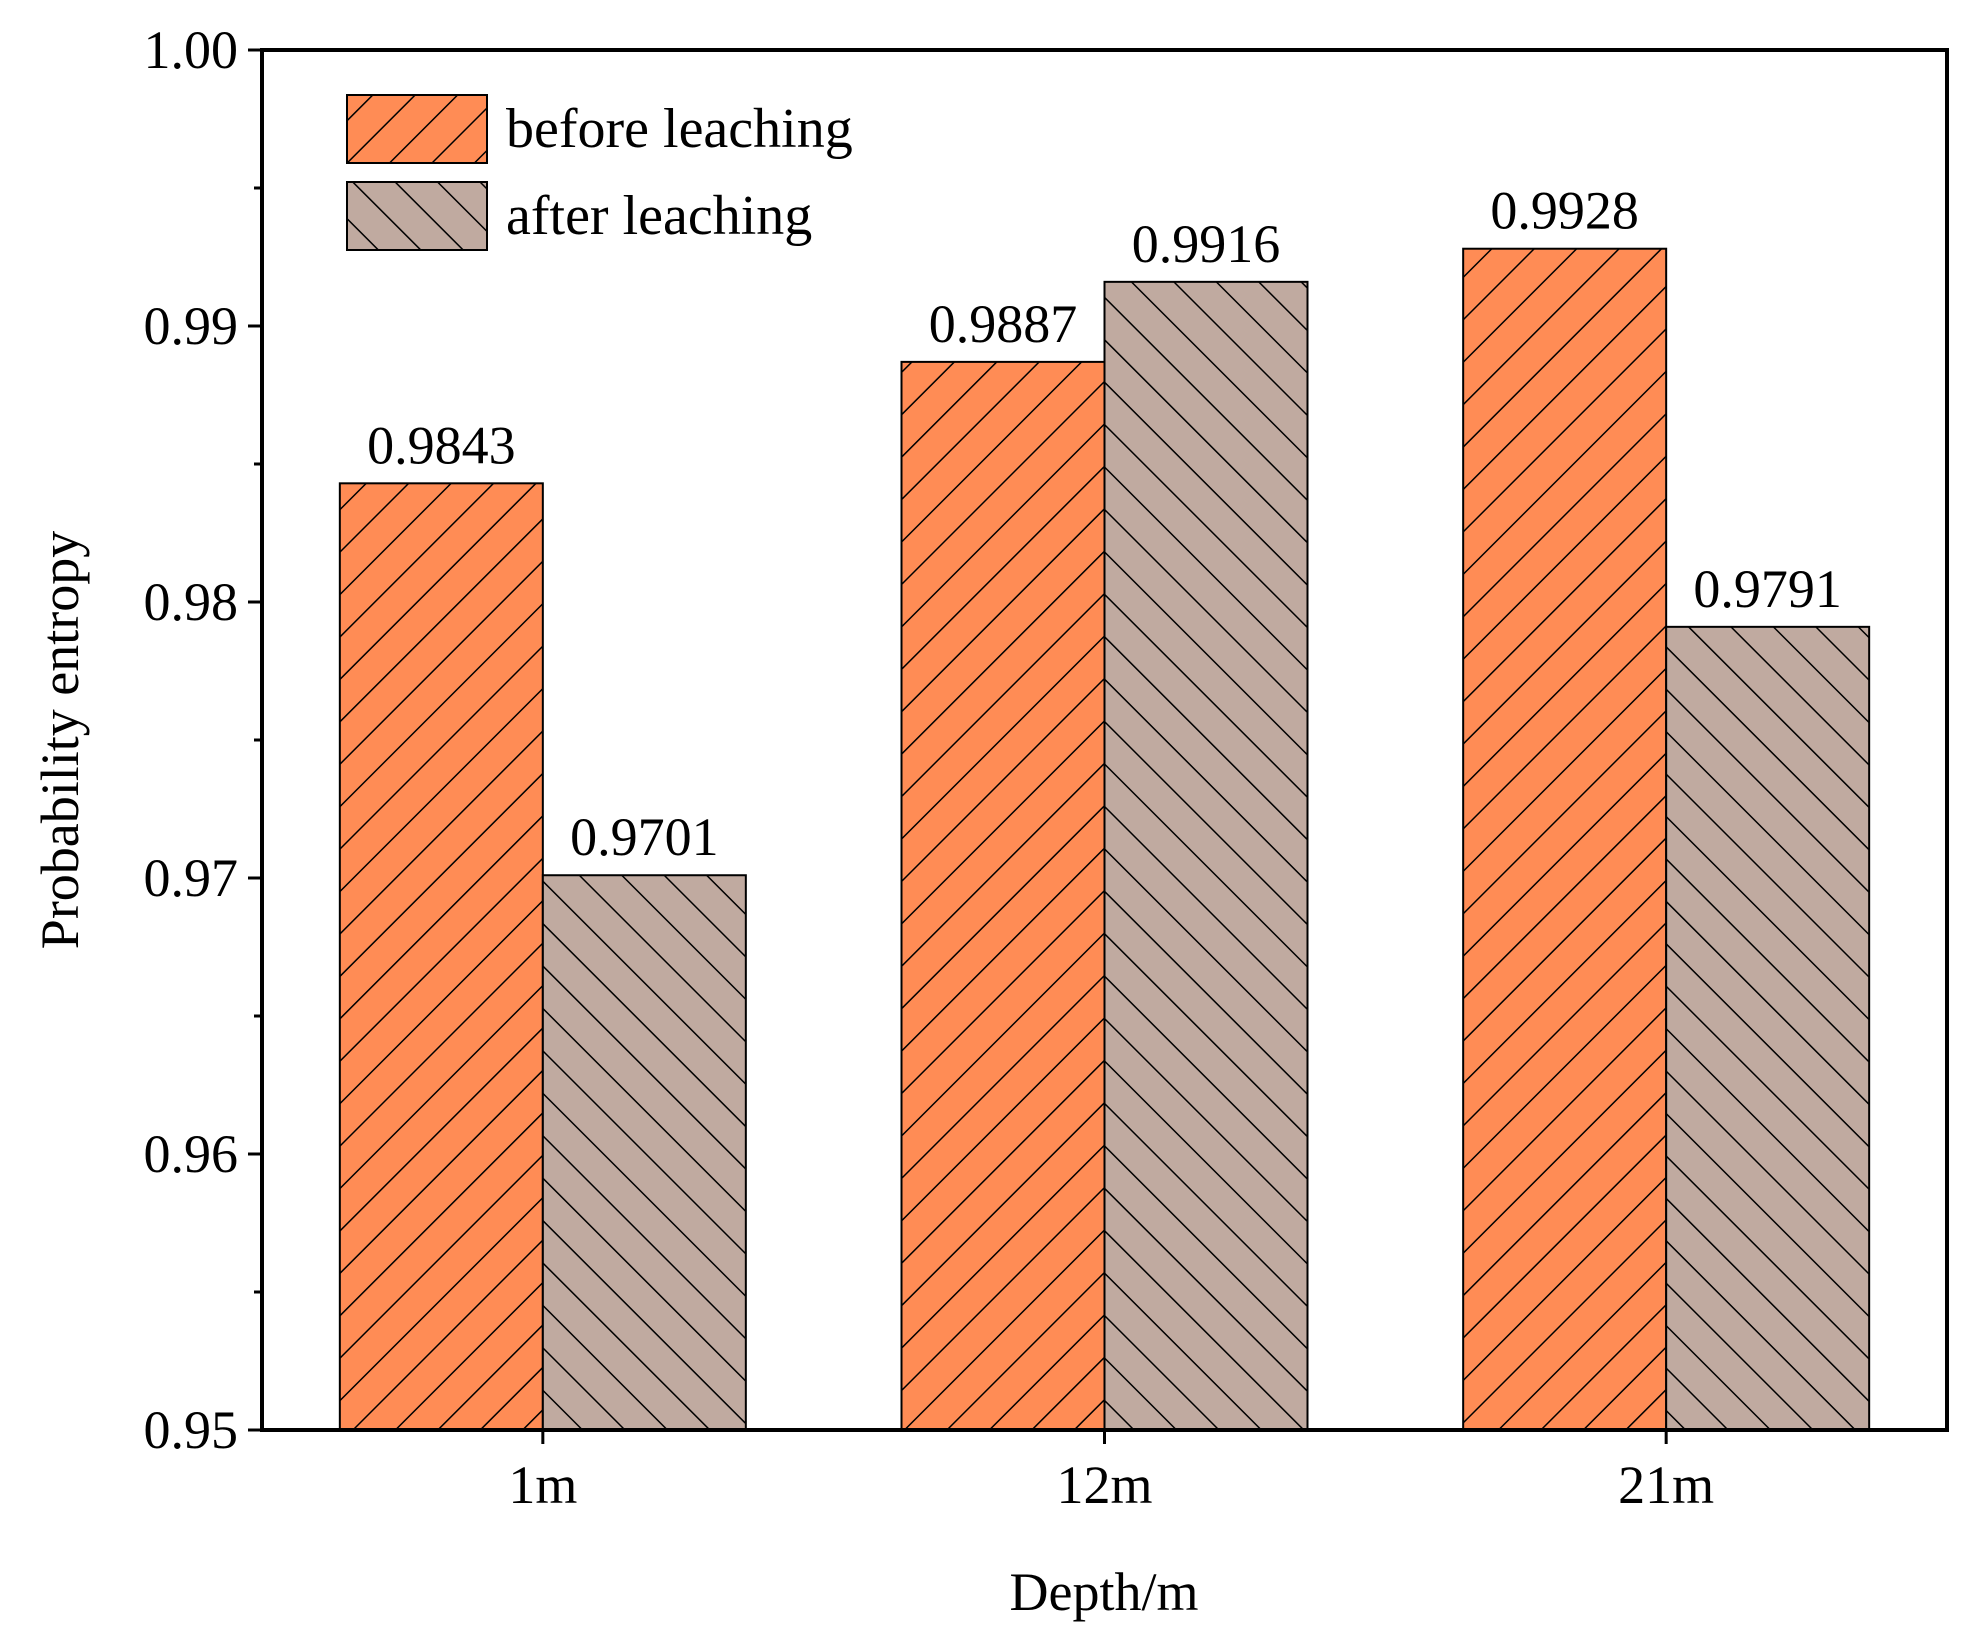  I want to click on y-axis-title: Probability entropy, so click(60, 740).